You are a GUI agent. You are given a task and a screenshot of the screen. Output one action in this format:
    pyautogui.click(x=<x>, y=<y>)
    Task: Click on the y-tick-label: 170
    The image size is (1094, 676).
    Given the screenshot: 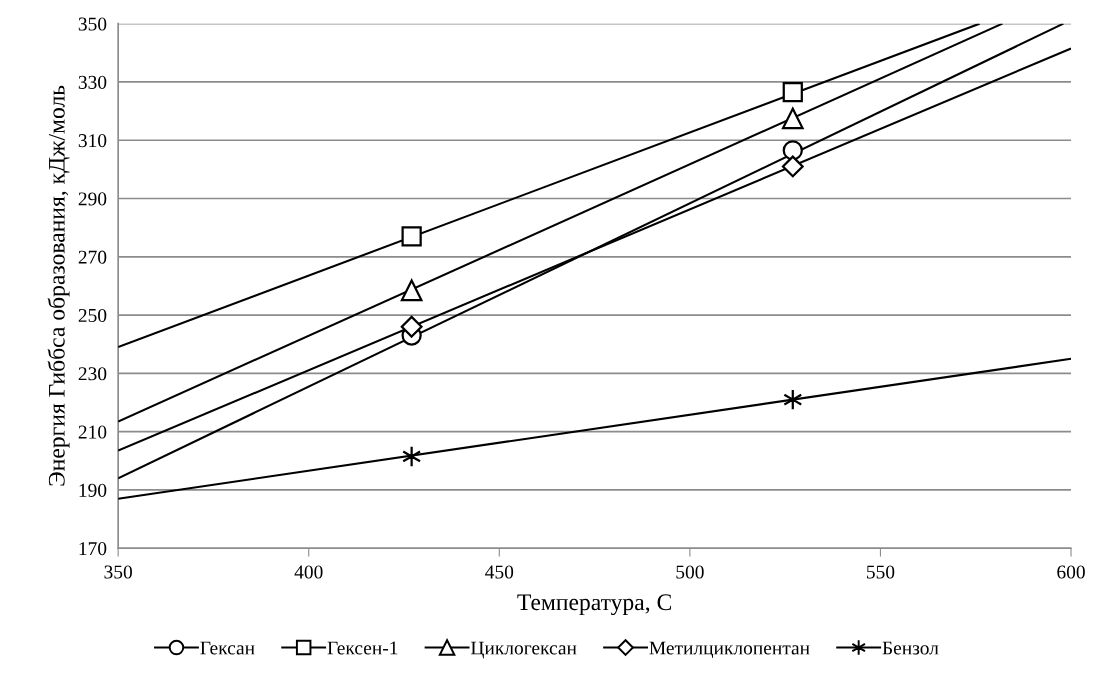 What is the action you would take?
    pyautogui.click(x=93, y=549)
    